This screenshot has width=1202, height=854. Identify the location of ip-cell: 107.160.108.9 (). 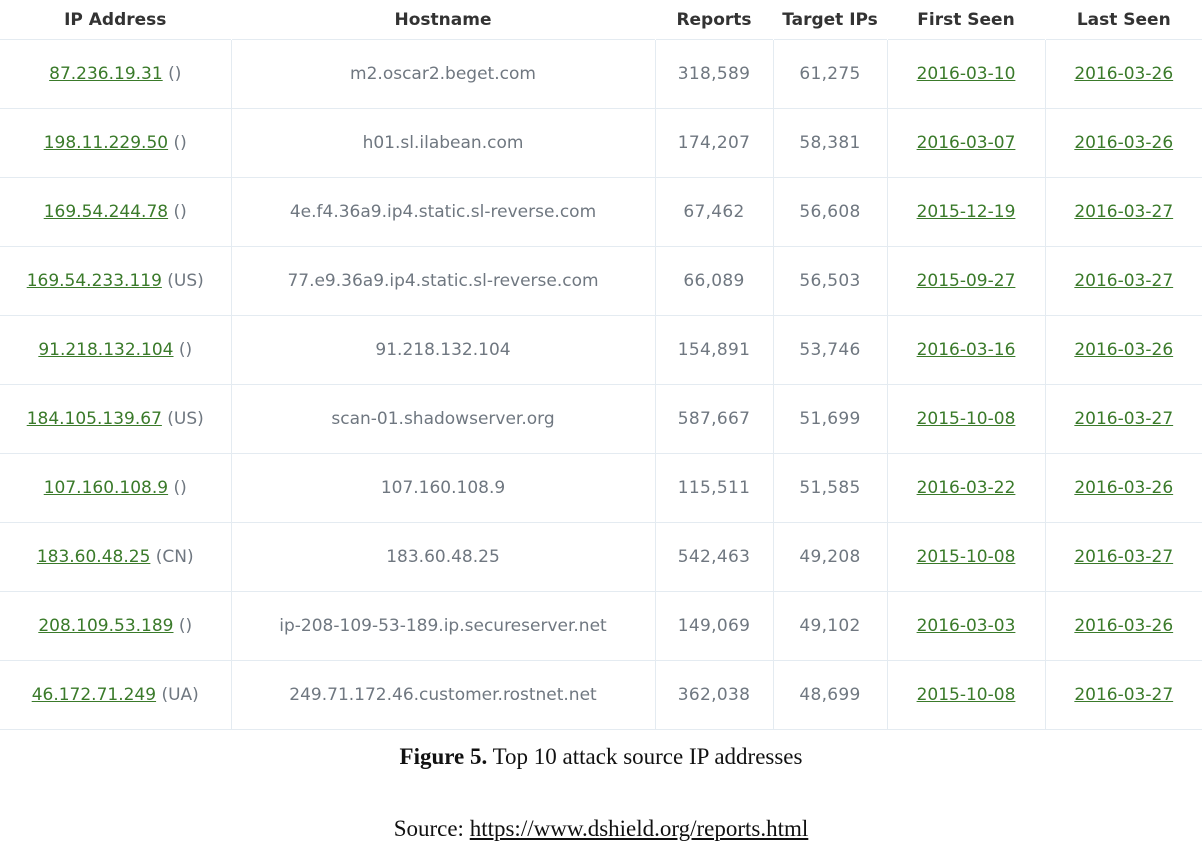
(115, 488).